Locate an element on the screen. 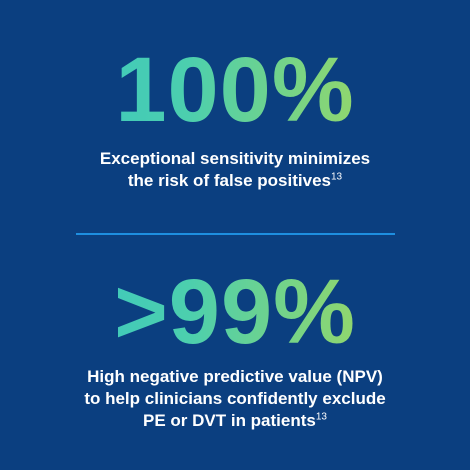 This screenshot has width=470, height=470. sensitivity-caption-line2: the risk of false positives is located at coordinates (229, 180).